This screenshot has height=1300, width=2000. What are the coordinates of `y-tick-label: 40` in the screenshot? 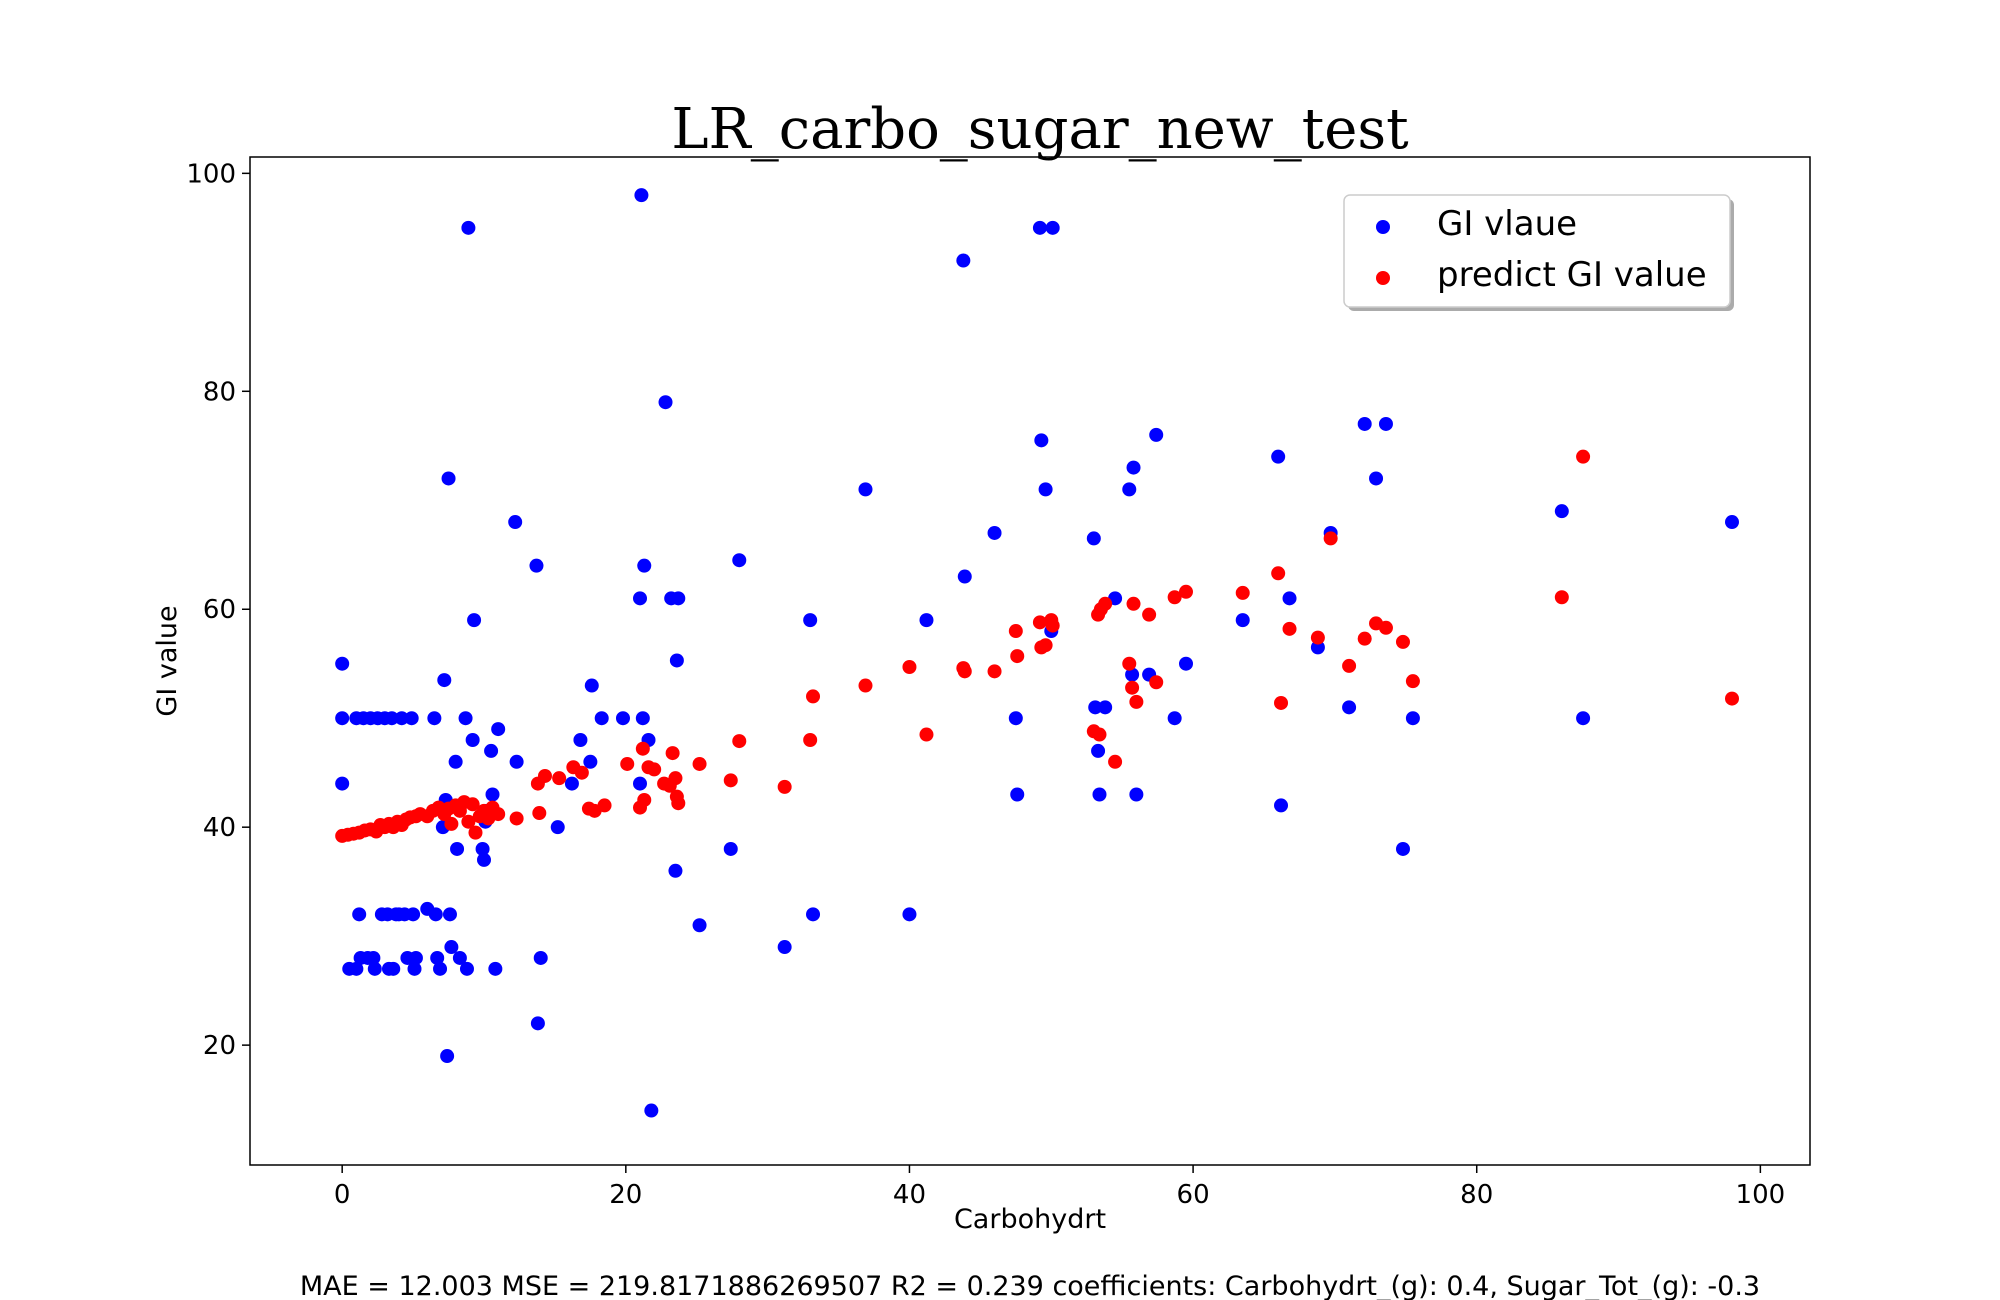 It's located at (219, 828).